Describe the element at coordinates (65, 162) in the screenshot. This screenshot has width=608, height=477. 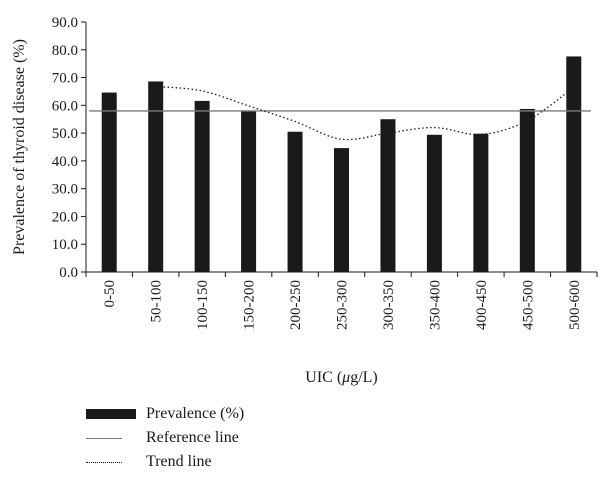
I see `y-tick-label: 40.0` at that location.